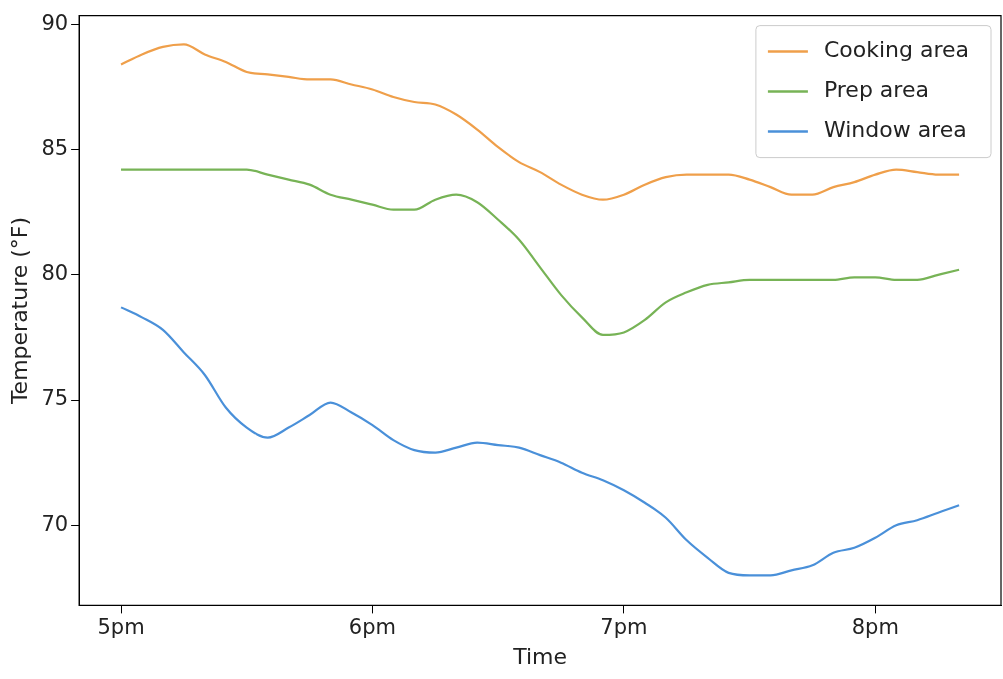  Describe the element at coordinates (55, 273) in the screenshot. I see `y-tick-label: 80` at that location.